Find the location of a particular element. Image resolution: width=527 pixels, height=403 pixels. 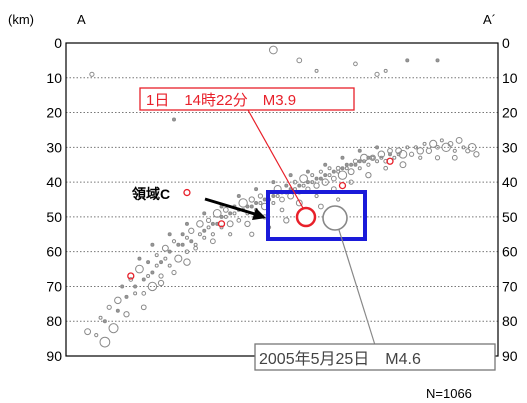

callout-line-red is located at coordinates (275, 159).